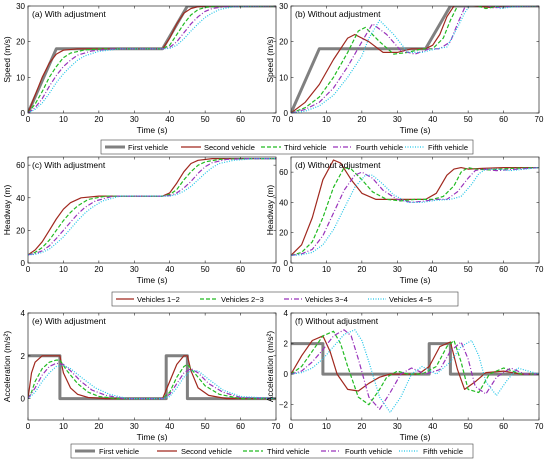 Image resolution: width=550 pixels, height=462 pixels. What do you see at coordinates (7, 210) in the screenshot?
I see `y-axis-label: Headway (m)` at bounding box center [7, 210].